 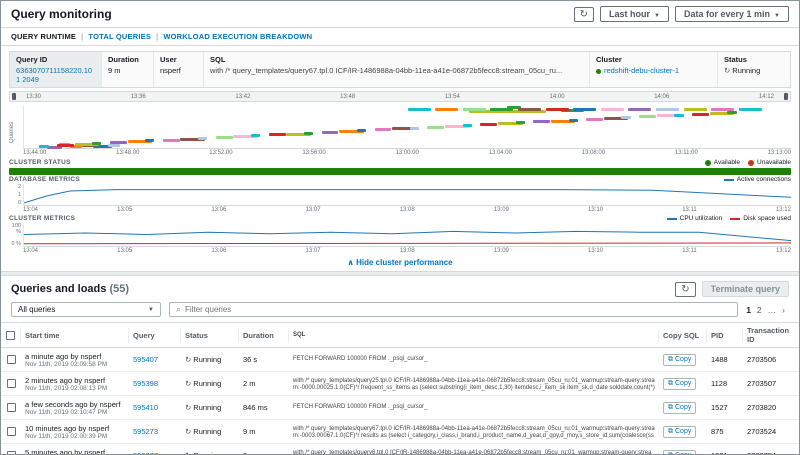 What do you see at coordinates (75, 335) in the screenshot?
I see `column-header-start-time: Start time` at bounding box center [75, 335].